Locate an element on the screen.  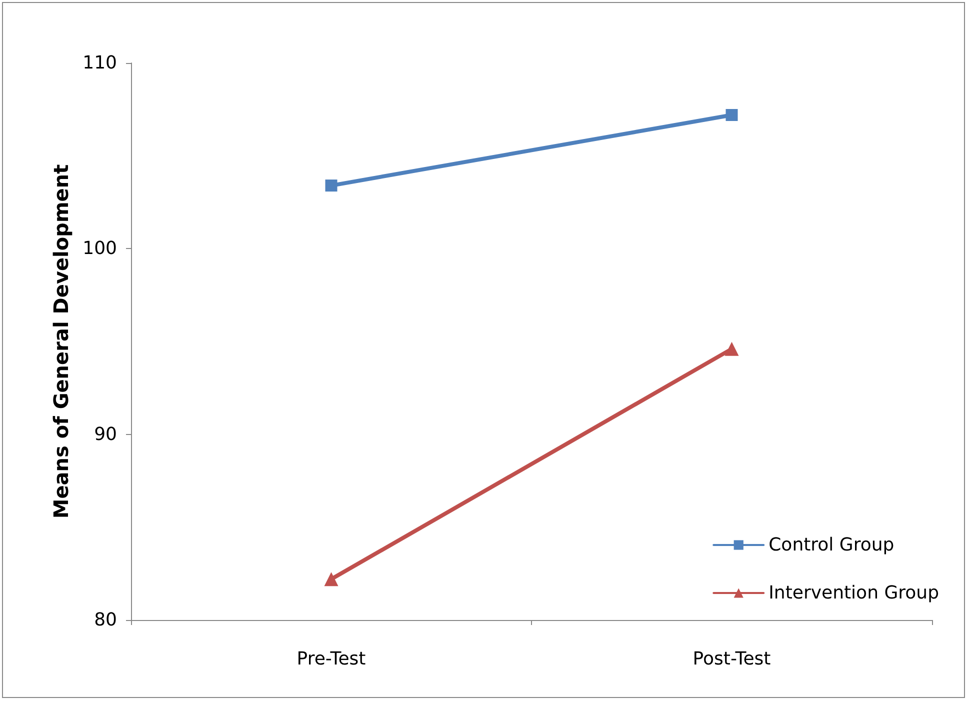
x-tick-label: Post-Test is located at coordinates (731, 659).